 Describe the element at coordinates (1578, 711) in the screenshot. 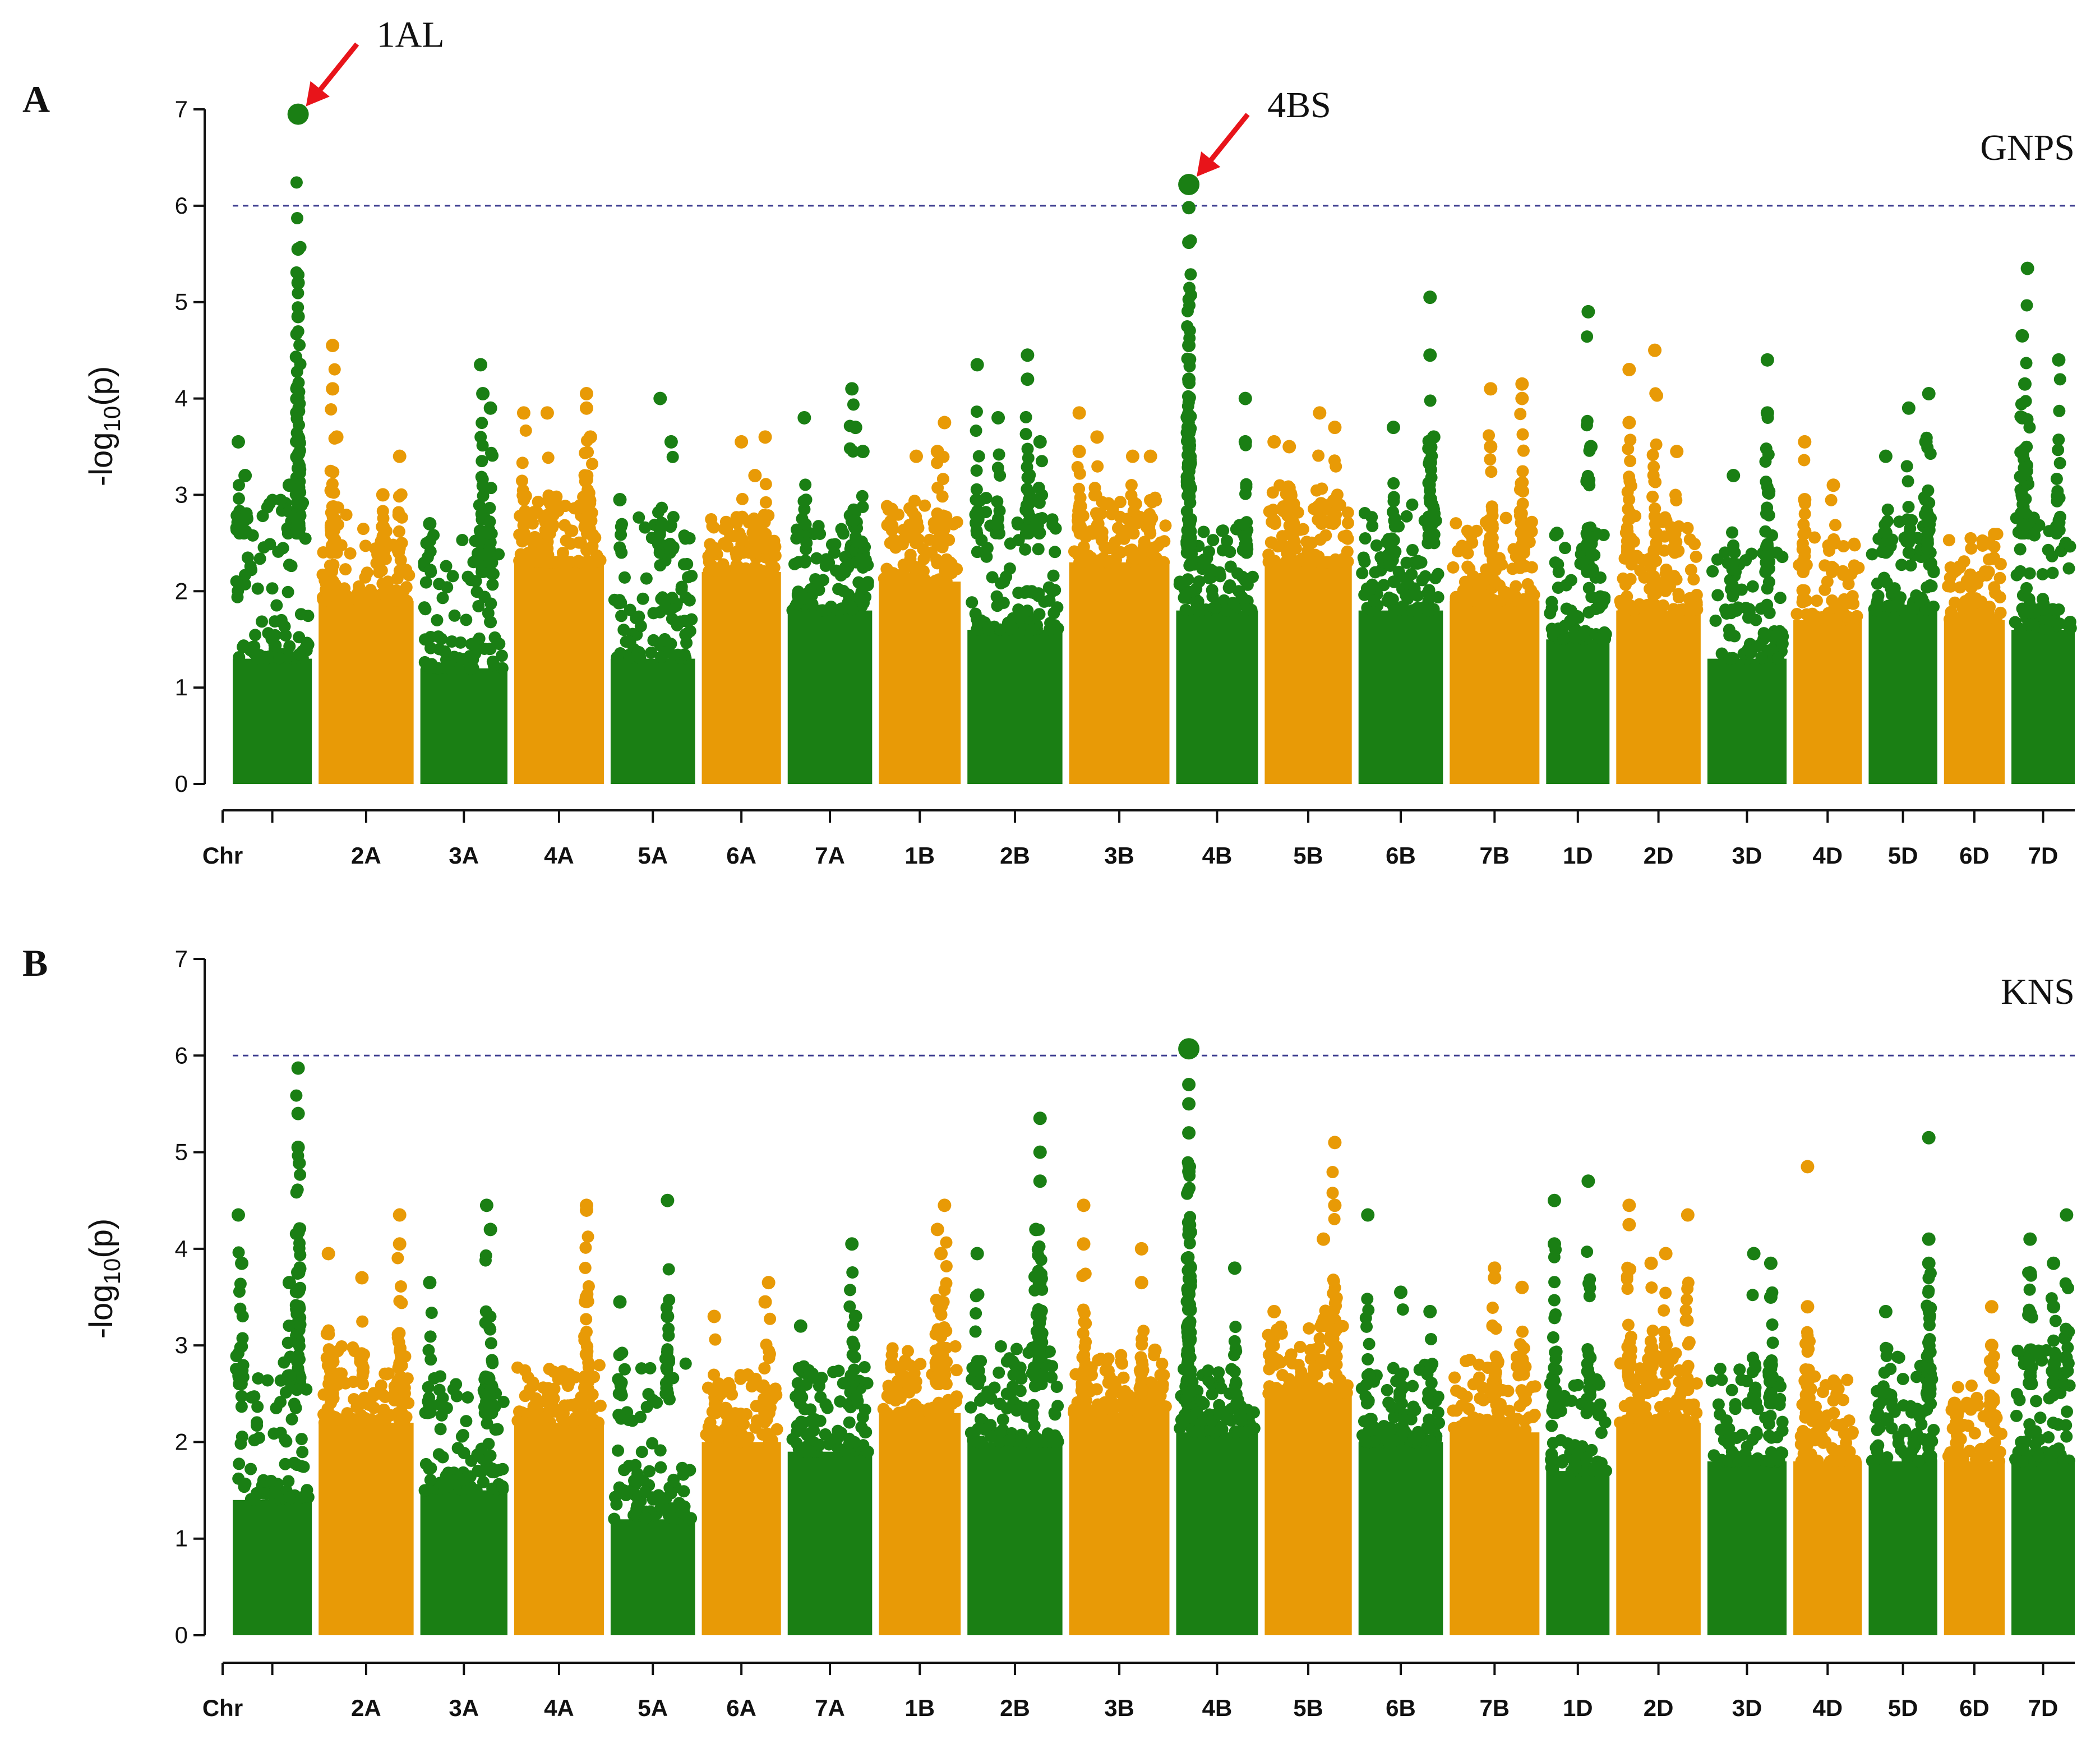

I see `snp-cloud-1D` at that location.